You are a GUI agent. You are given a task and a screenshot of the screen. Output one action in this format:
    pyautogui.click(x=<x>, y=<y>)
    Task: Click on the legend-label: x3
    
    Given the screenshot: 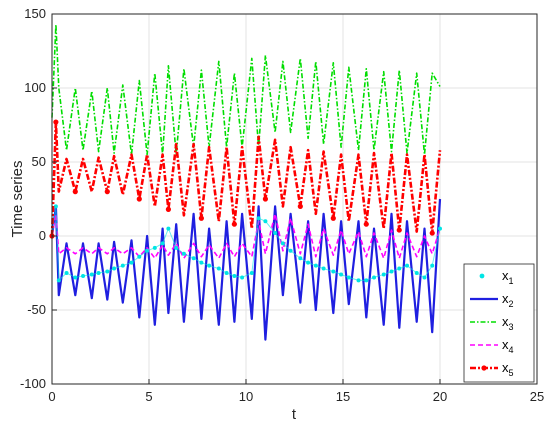 What is the action you would take?
    pyautogui.click(x=508, y=323)
    